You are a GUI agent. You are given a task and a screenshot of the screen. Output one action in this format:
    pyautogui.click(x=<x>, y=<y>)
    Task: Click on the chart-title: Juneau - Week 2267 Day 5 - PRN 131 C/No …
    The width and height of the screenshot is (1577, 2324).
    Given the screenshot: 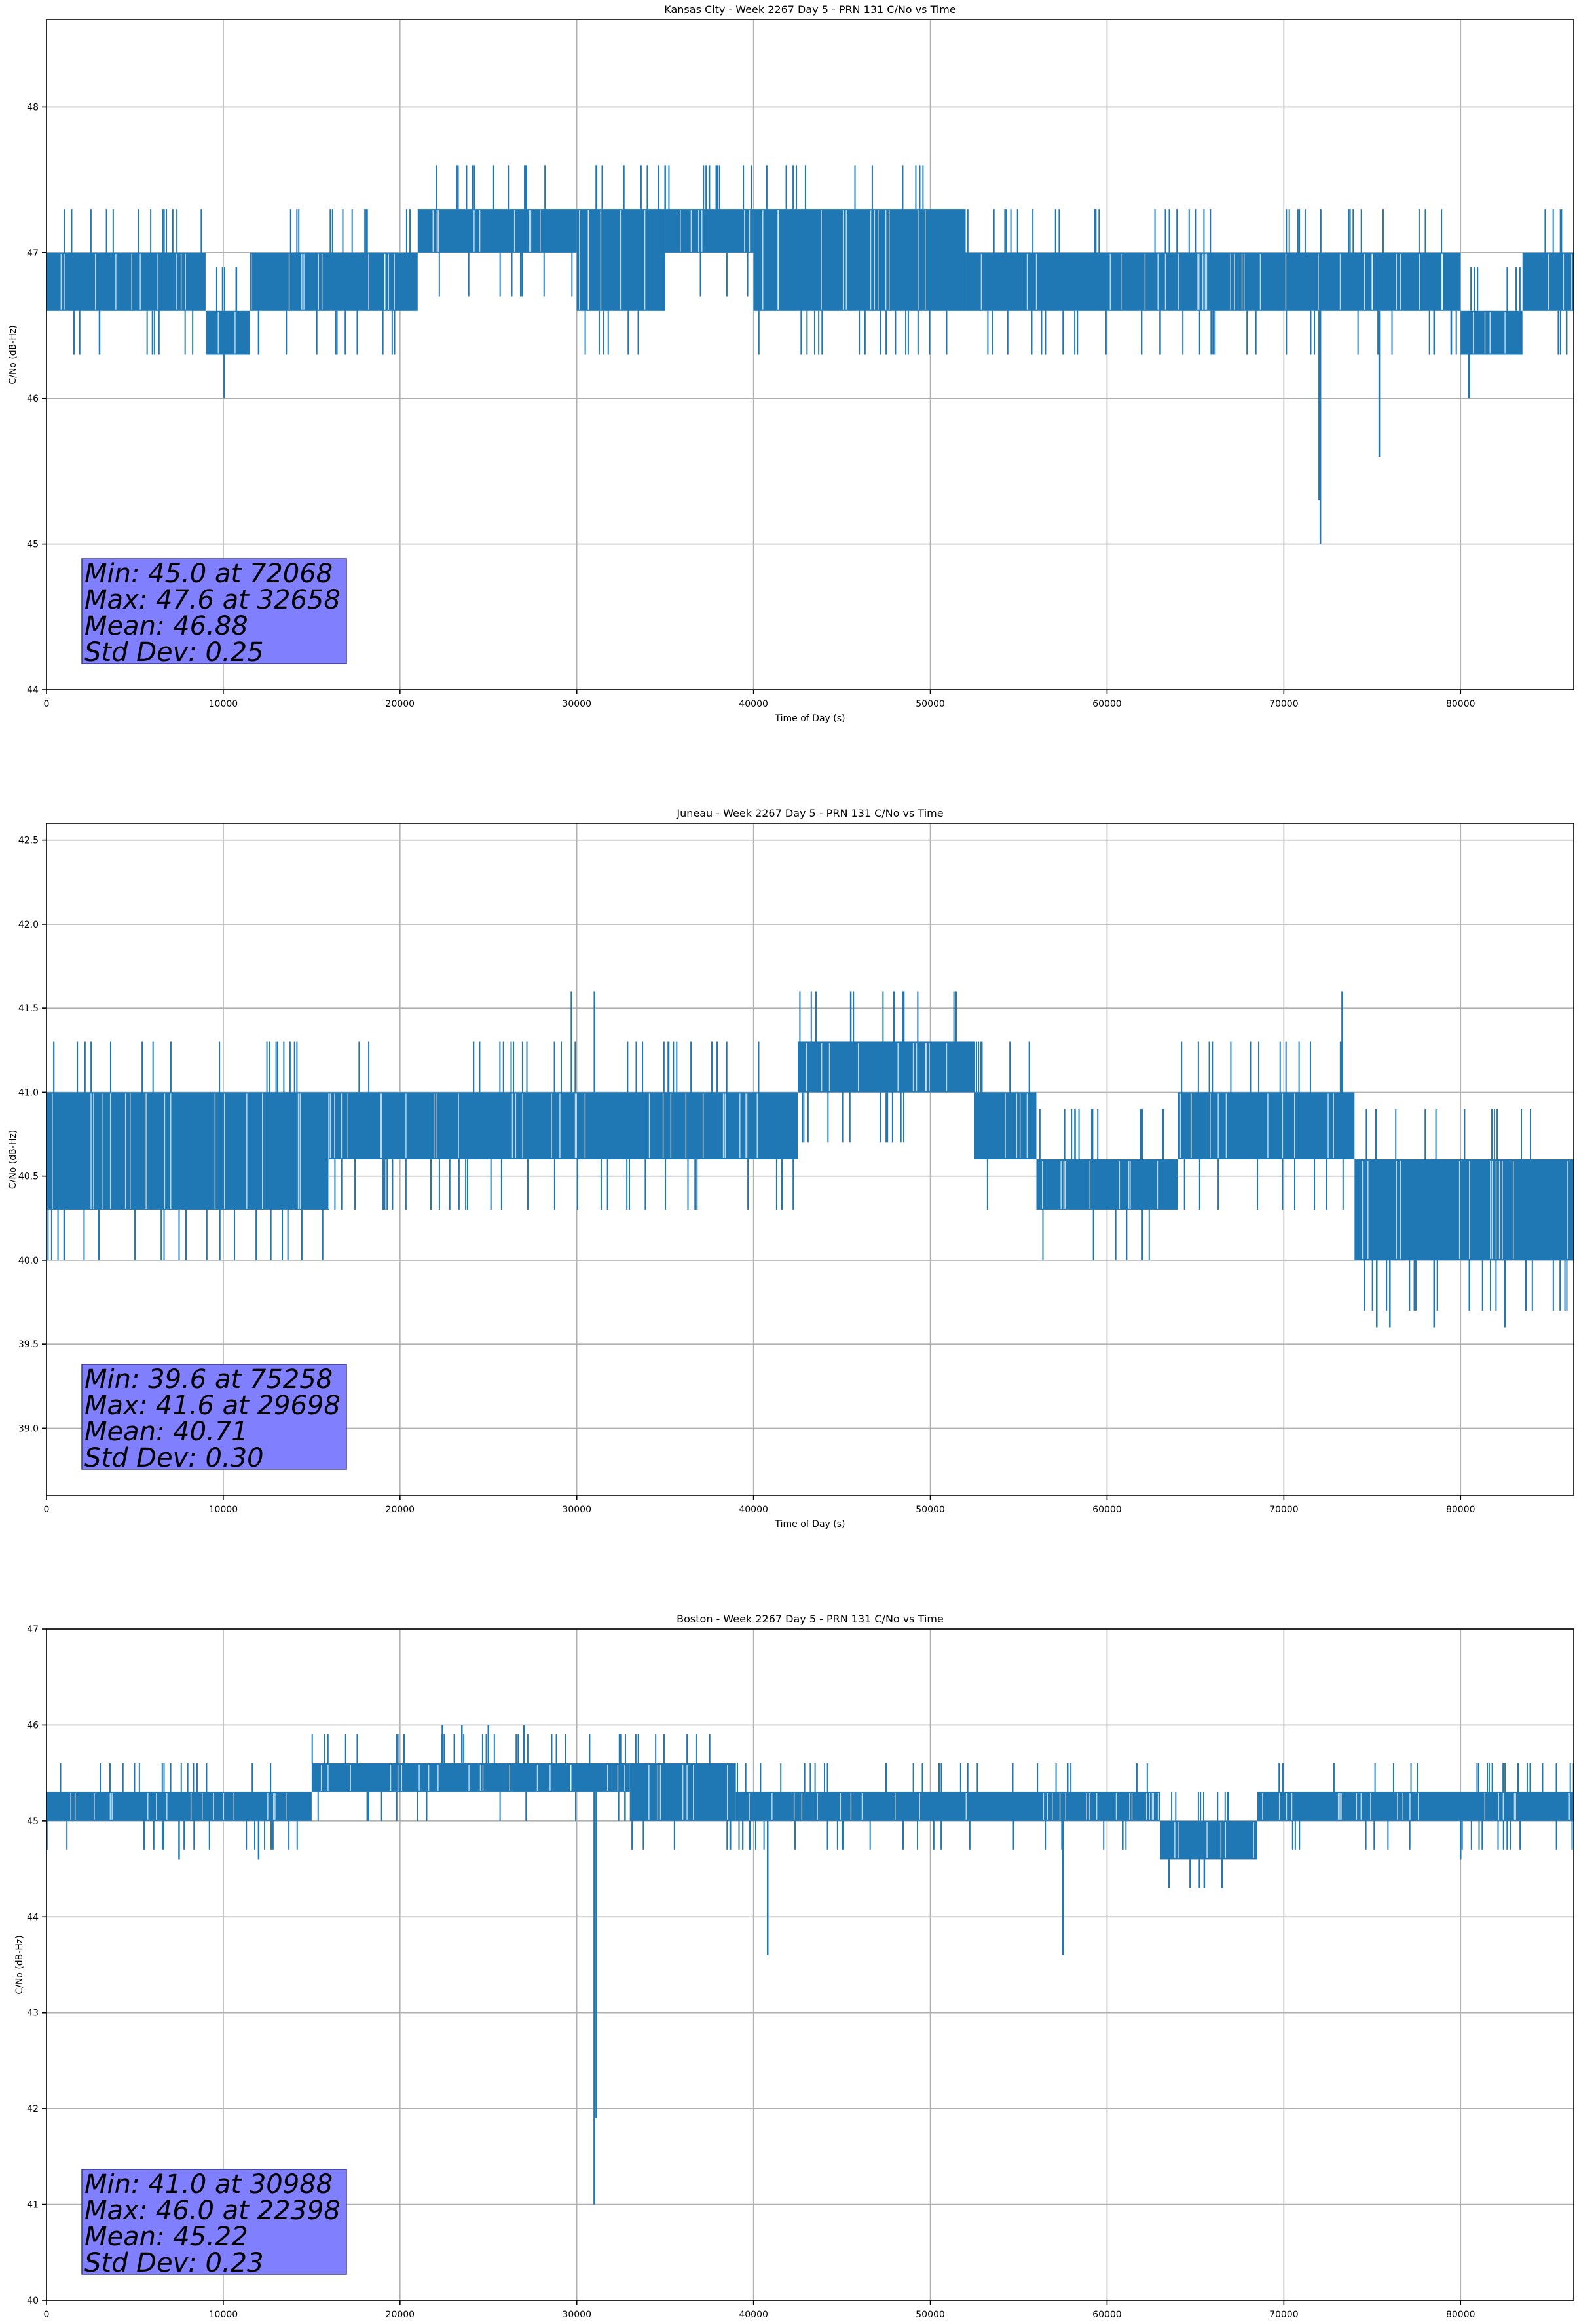 What is the action you would take?
    pyautogui.click(x=809, y=813)
    